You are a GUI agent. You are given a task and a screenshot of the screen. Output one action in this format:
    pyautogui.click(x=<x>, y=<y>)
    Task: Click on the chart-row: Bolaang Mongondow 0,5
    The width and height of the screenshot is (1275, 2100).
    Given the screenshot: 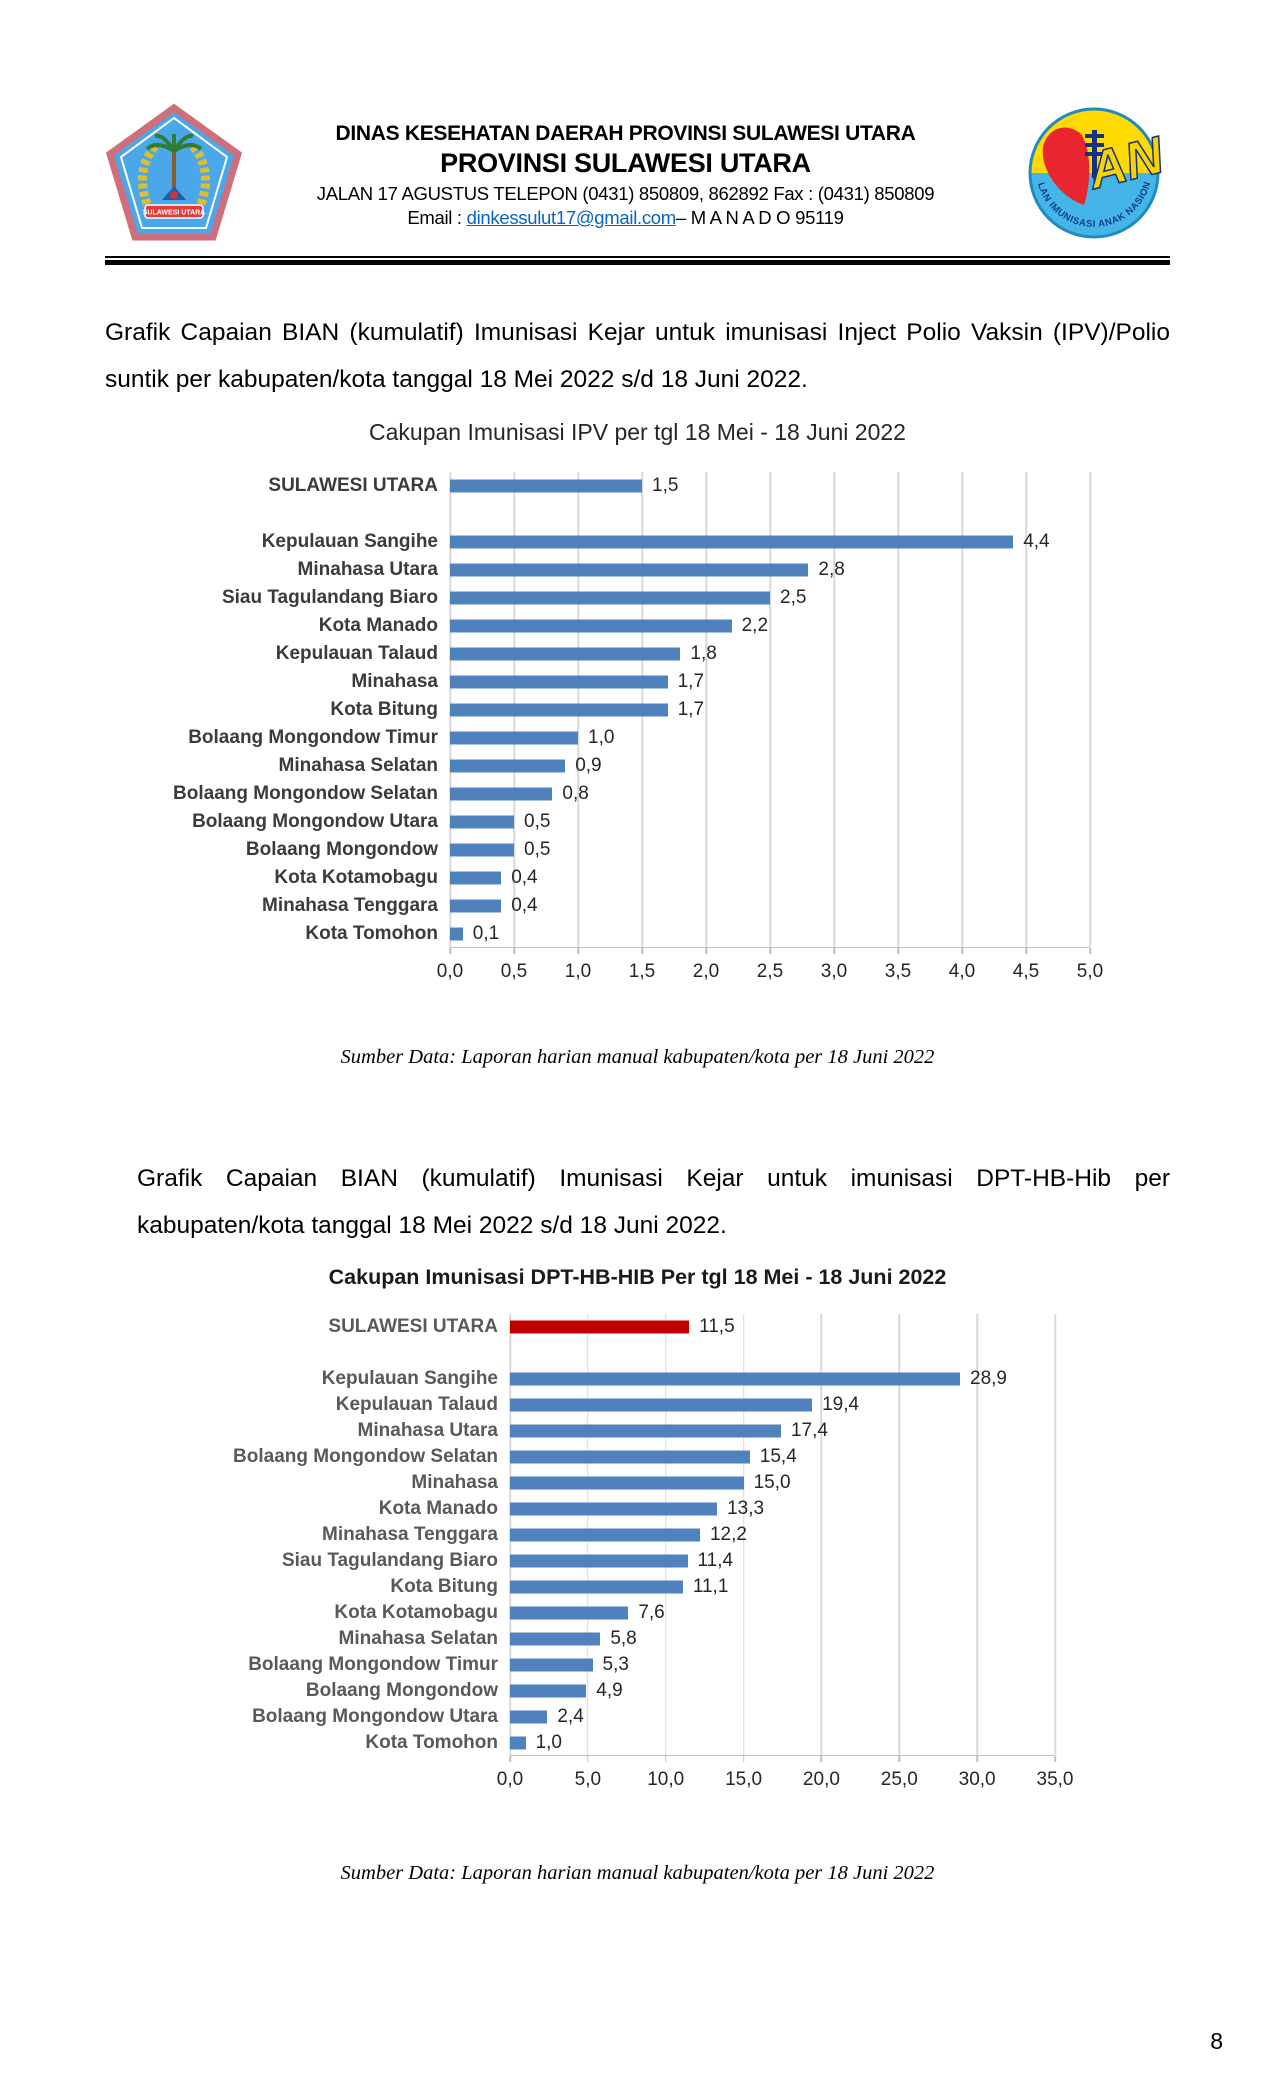 What is the action you would take?
    pyautogui.click(x=637, y=850)
    